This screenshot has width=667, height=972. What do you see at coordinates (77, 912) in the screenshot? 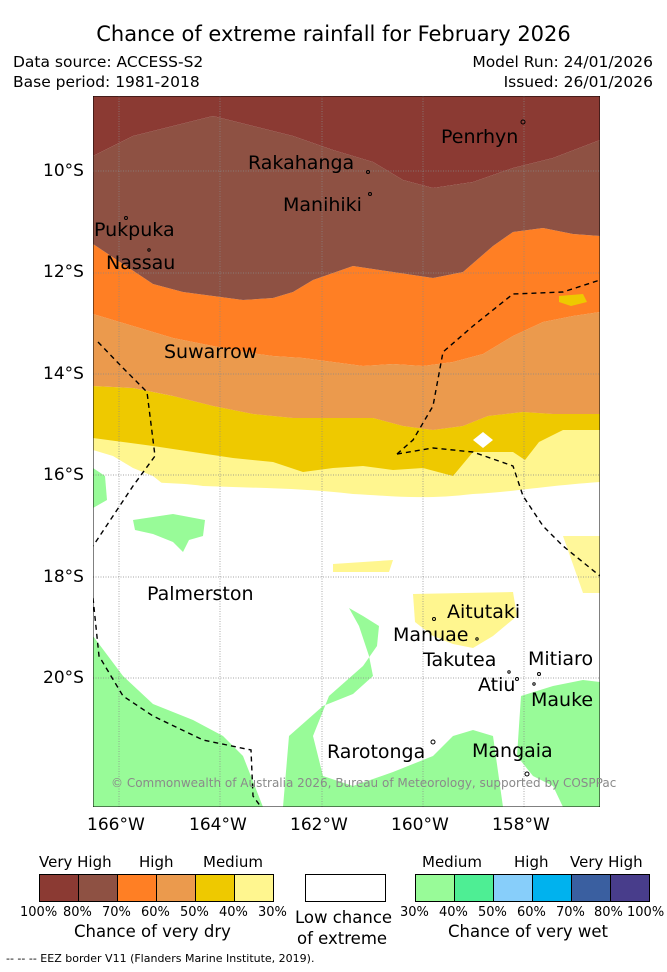
I see `dry-pct-80: 80%` at bounding box center [77, 912].